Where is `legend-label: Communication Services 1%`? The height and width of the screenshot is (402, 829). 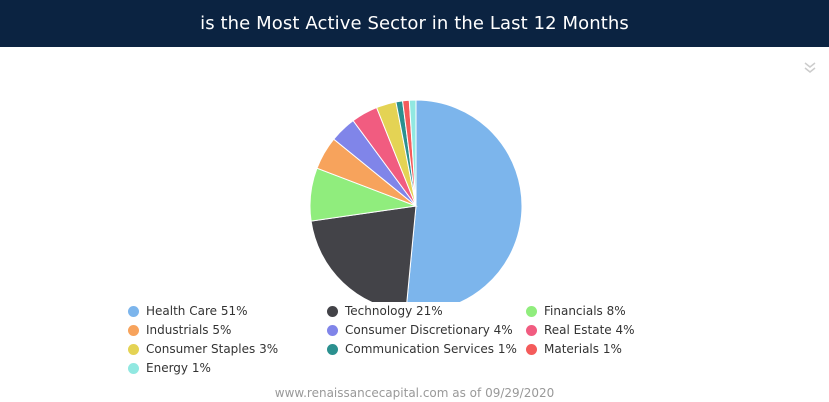
legend-label: Communication Services 1% is located at coordinates (431, 349).